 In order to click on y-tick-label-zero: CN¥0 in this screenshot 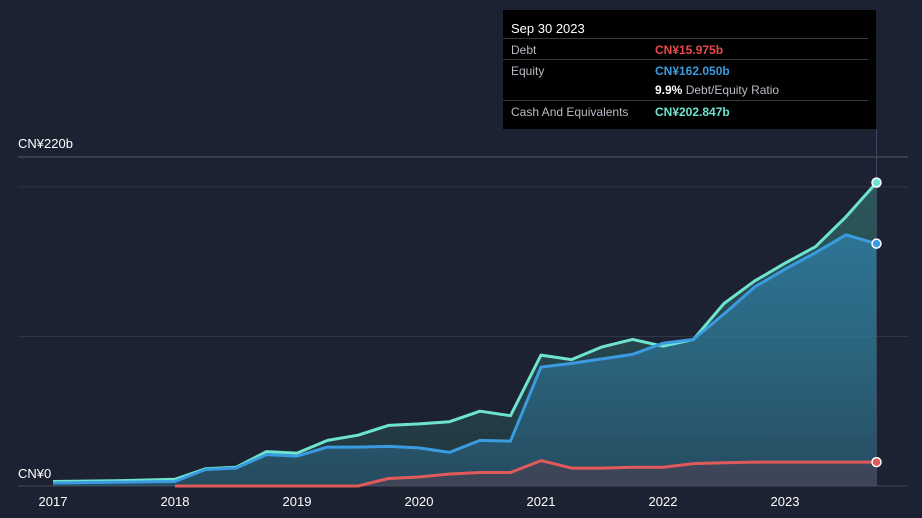, I will do `click(35, 473)`.